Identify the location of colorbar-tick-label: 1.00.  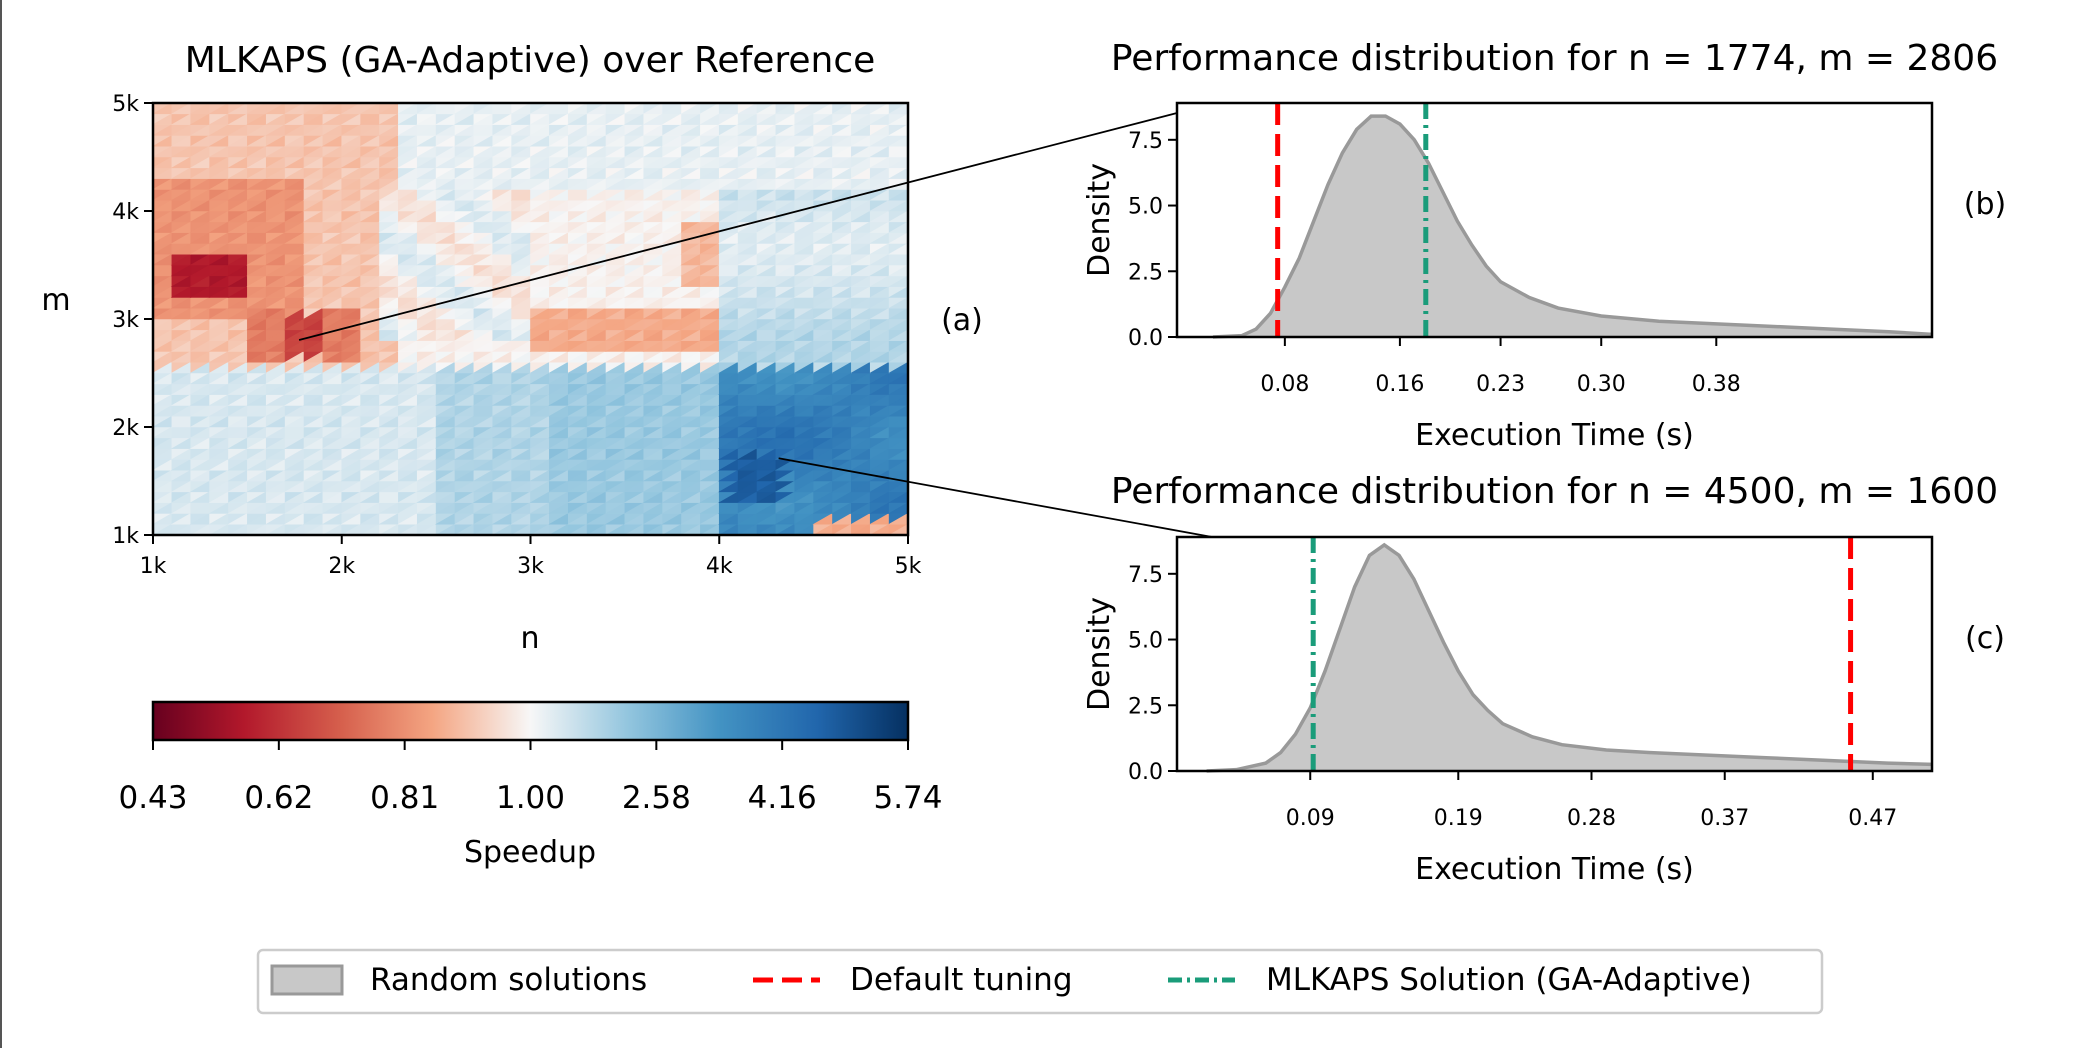
(530, 798).